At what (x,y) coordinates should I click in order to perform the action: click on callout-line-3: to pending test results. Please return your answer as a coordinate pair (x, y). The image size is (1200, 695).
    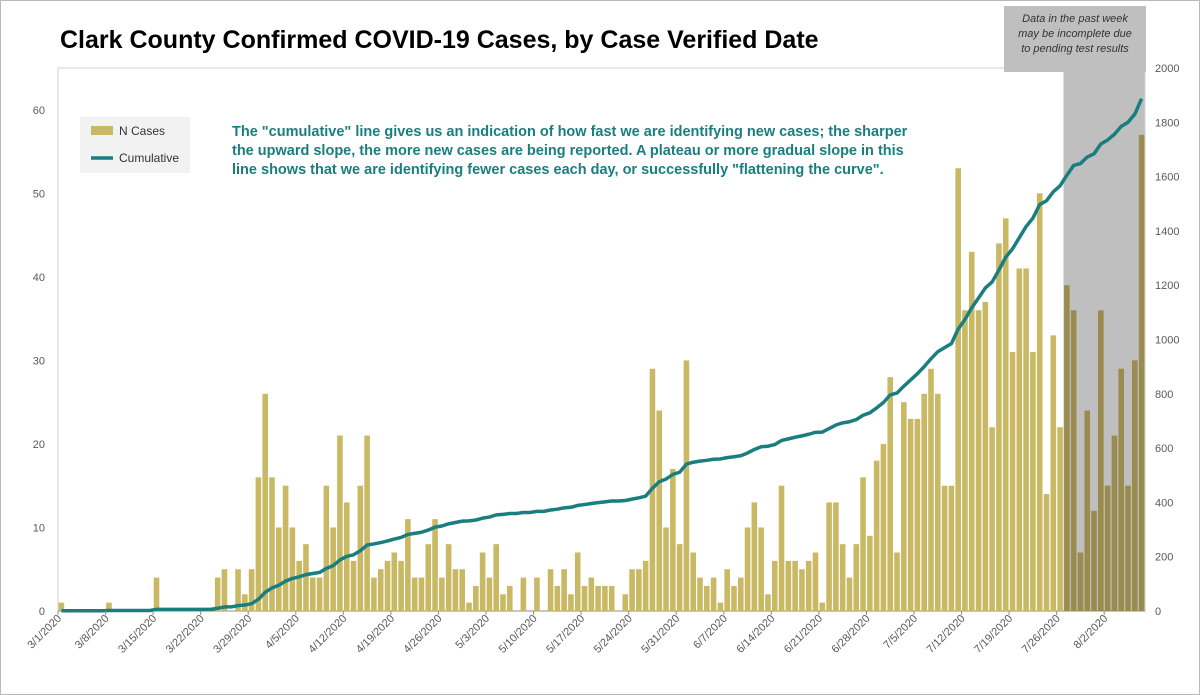
    Looking at the image, I should click on (1075, 49).